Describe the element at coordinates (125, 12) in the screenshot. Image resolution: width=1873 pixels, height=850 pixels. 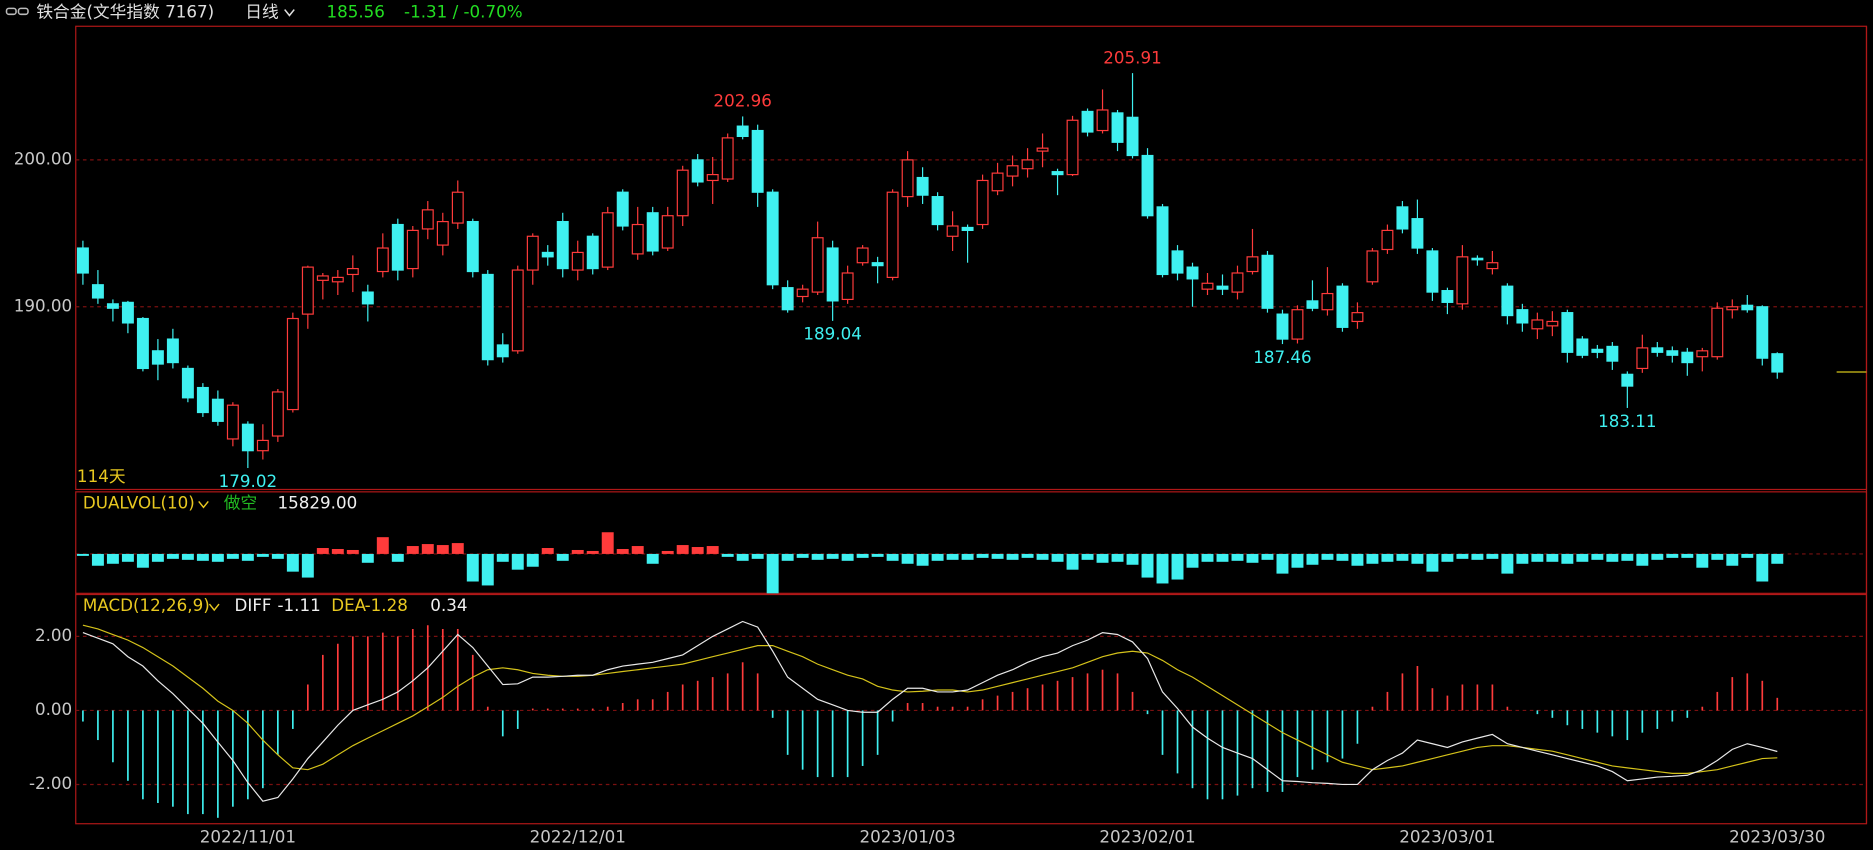
I see `instrument-title: 铁合金(文华指数 7167)` at that location.